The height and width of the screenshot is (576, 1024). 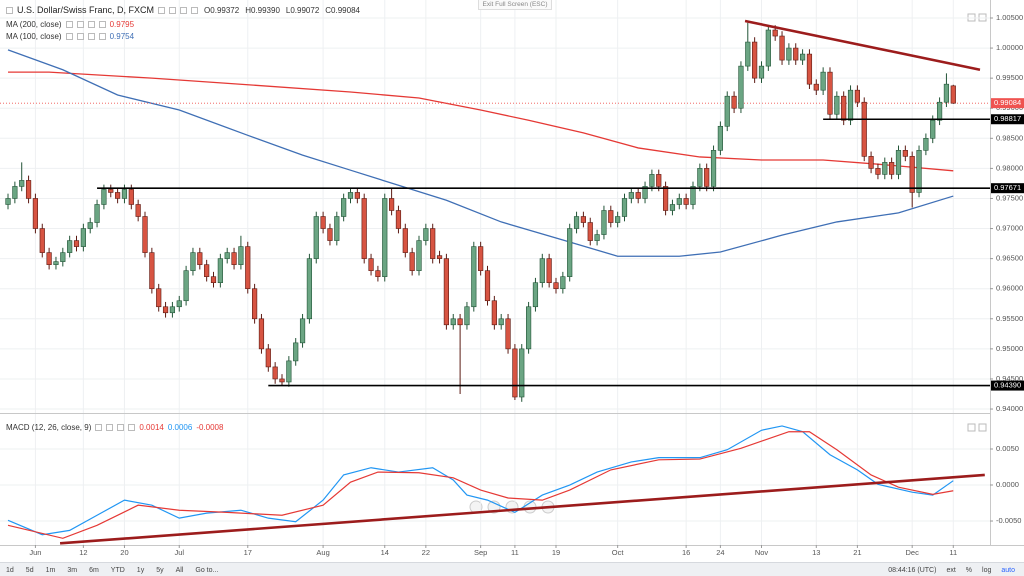 I want to click on range-button: 1d, so click(x=10, y=570).